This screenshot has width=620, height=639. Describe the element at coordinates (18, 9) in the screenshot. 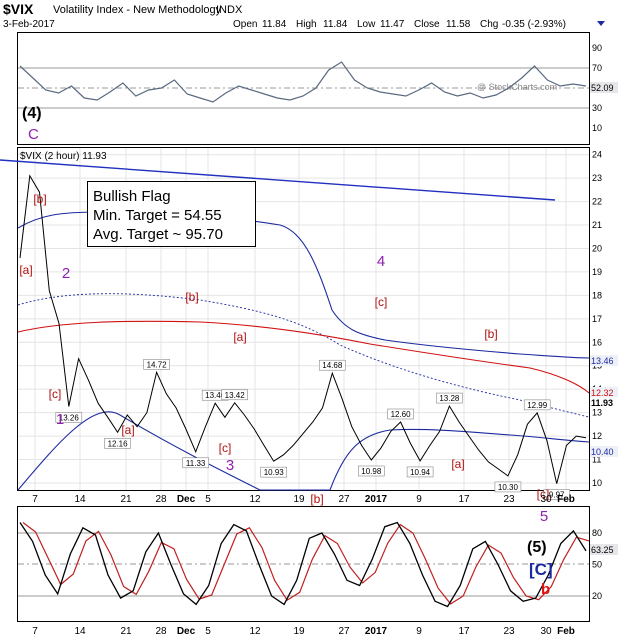

I see `symbol: $VIX` at that location.